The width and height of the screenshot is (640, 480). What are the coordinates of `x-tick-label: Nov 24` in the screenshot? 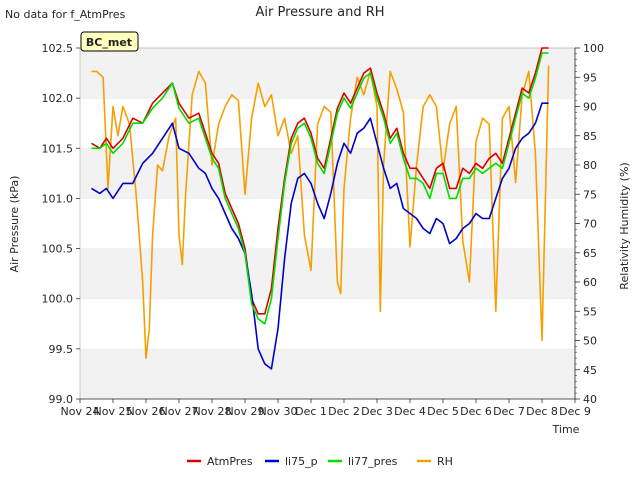 It's located at (80, 411).